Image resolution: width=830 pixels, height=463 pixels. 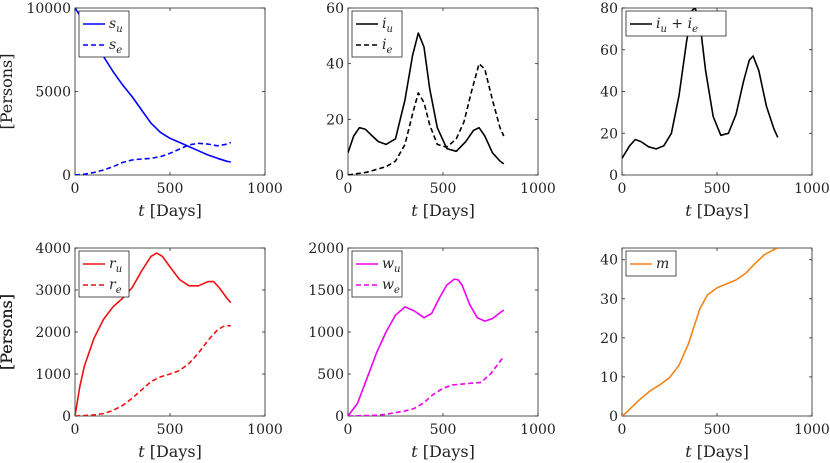 I want to click on legend-label-su: su, so click(x=116, y=25).